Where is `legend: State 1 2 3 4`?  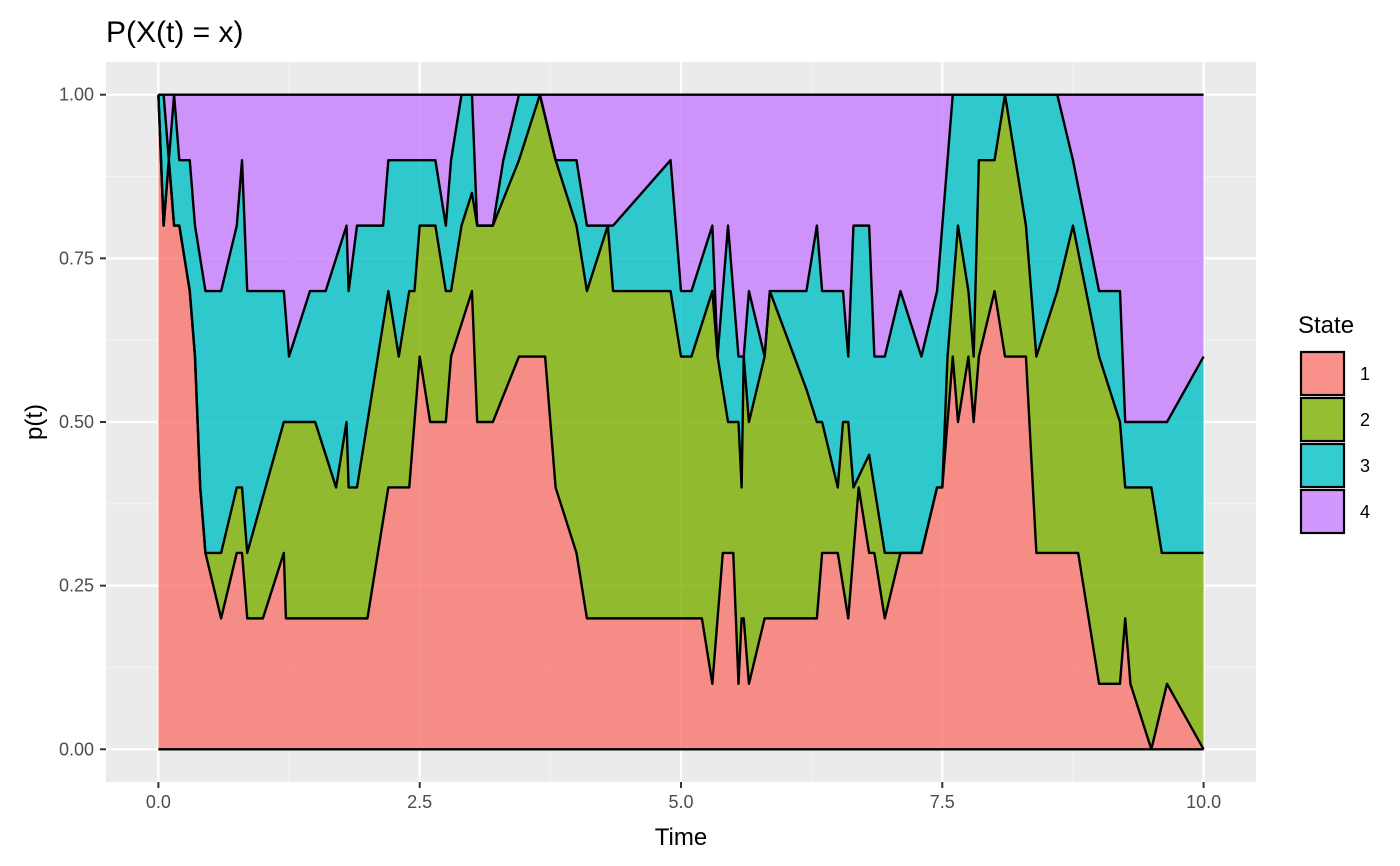
legend: State 1 2 3 4 is located at coordinates (1334, 423).